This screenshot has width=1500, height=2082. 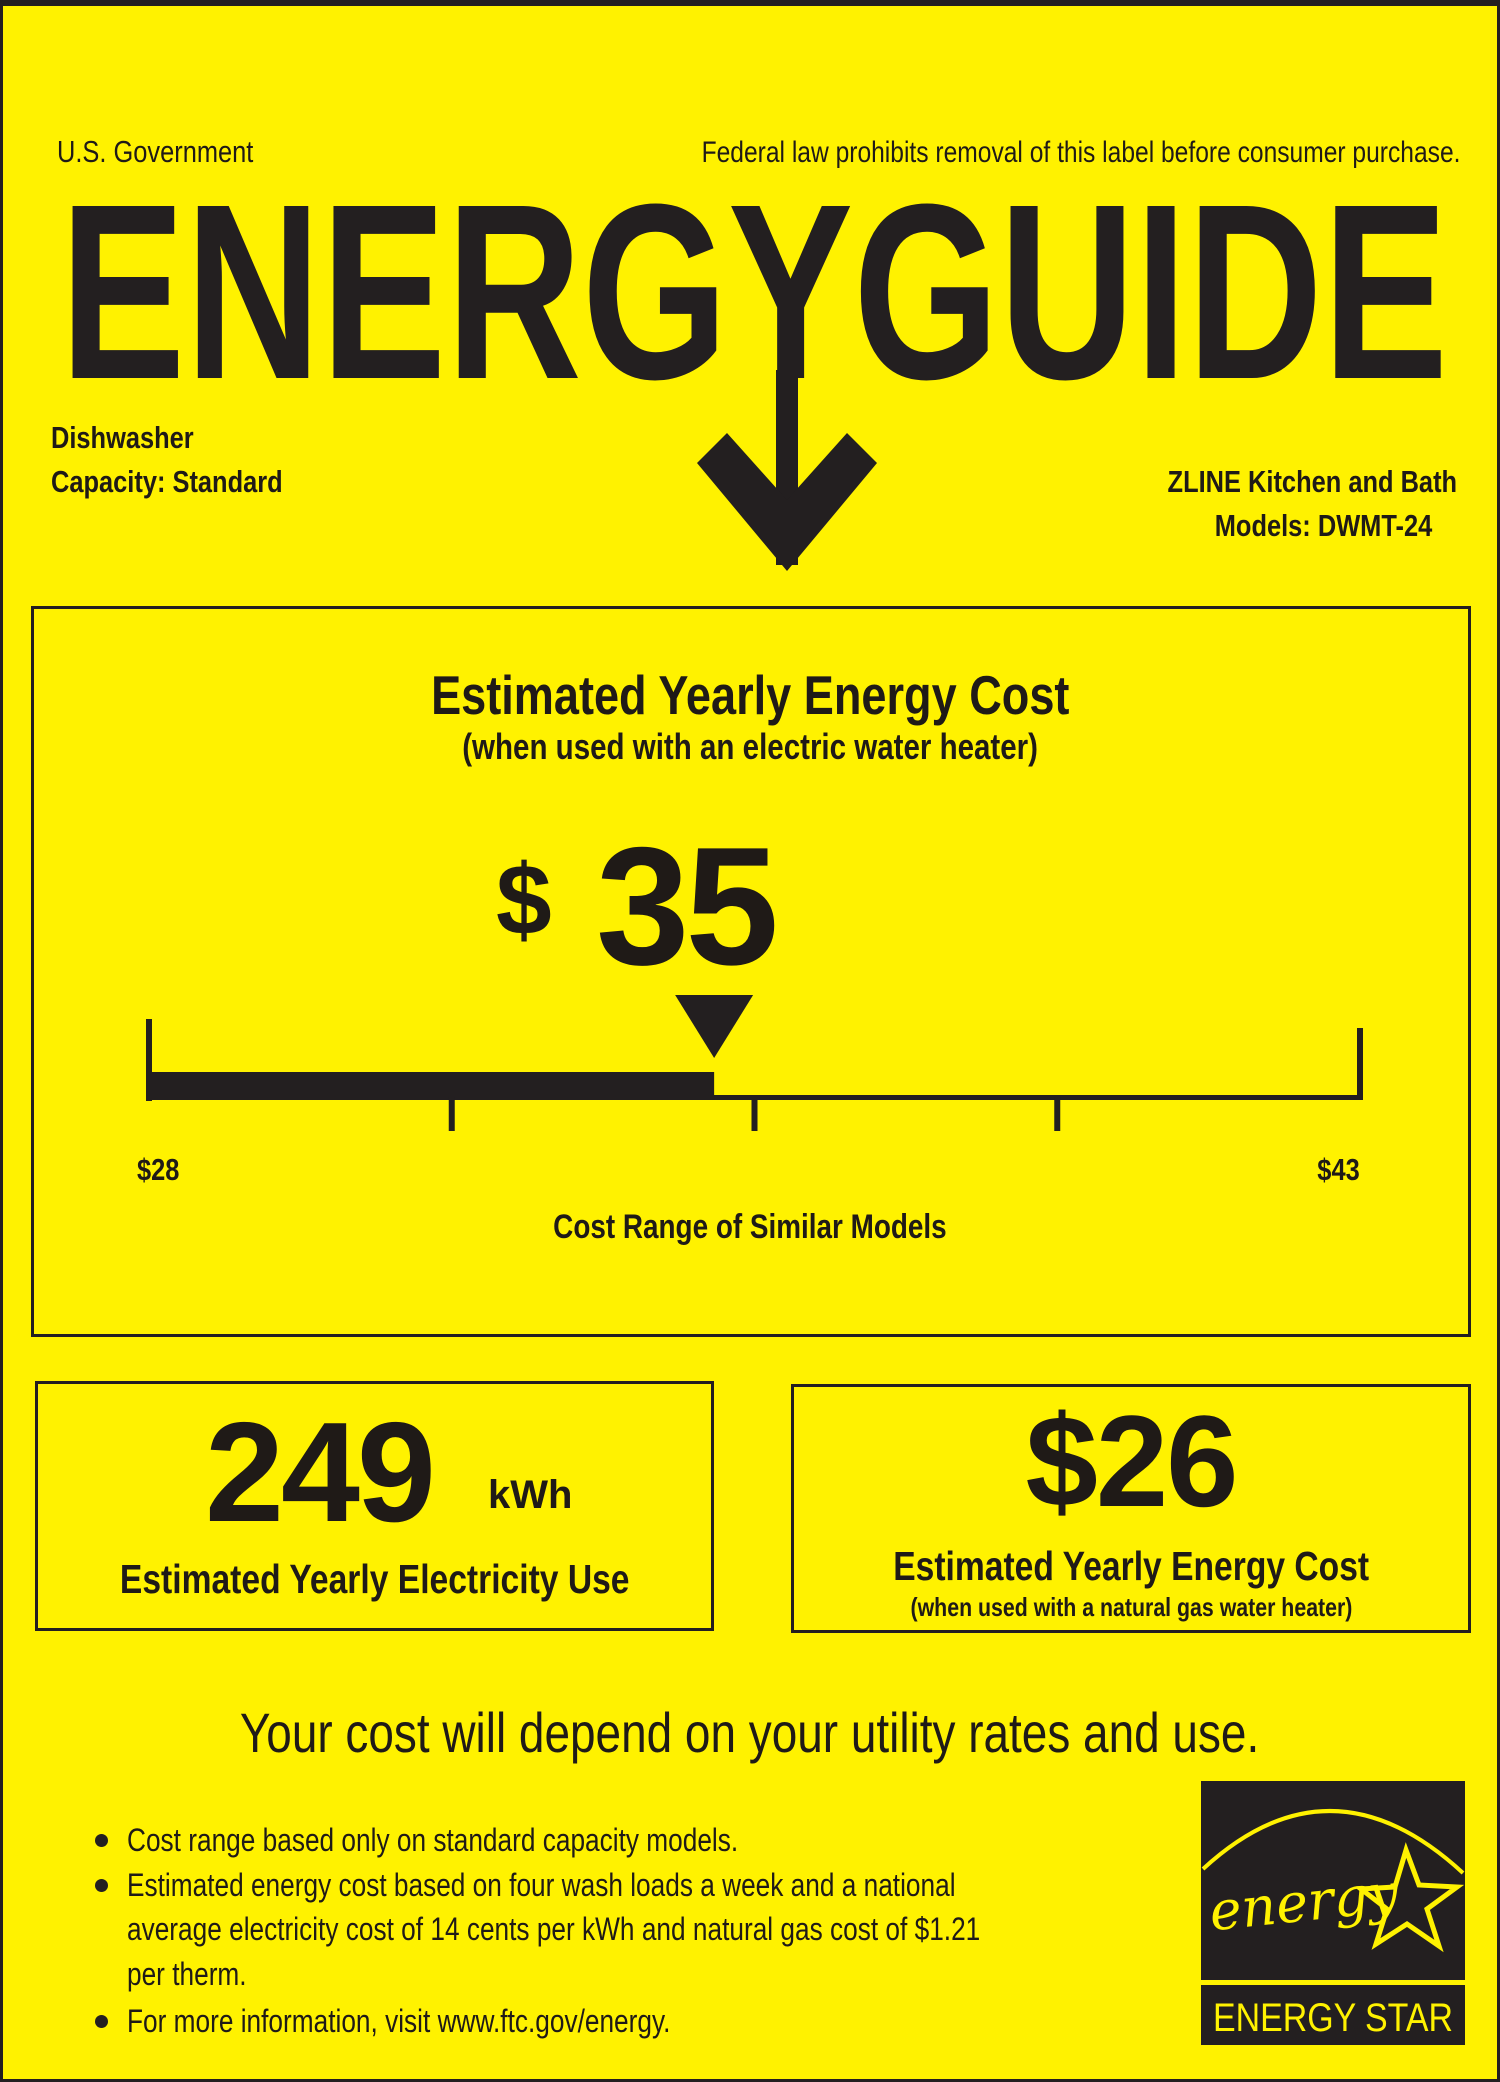 I want to click on range-max-label: $43, so click(x=1338, y=1169).